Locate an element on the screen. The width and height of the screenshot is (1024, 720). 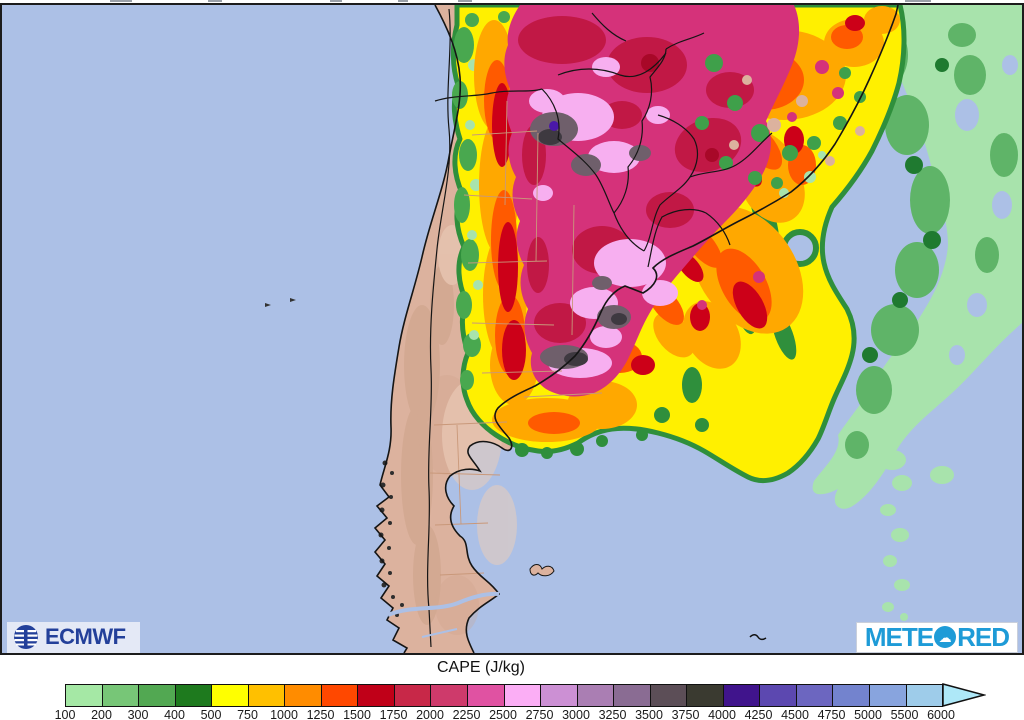
legend-tick-label: 200 is located at coordinates (101, 714).